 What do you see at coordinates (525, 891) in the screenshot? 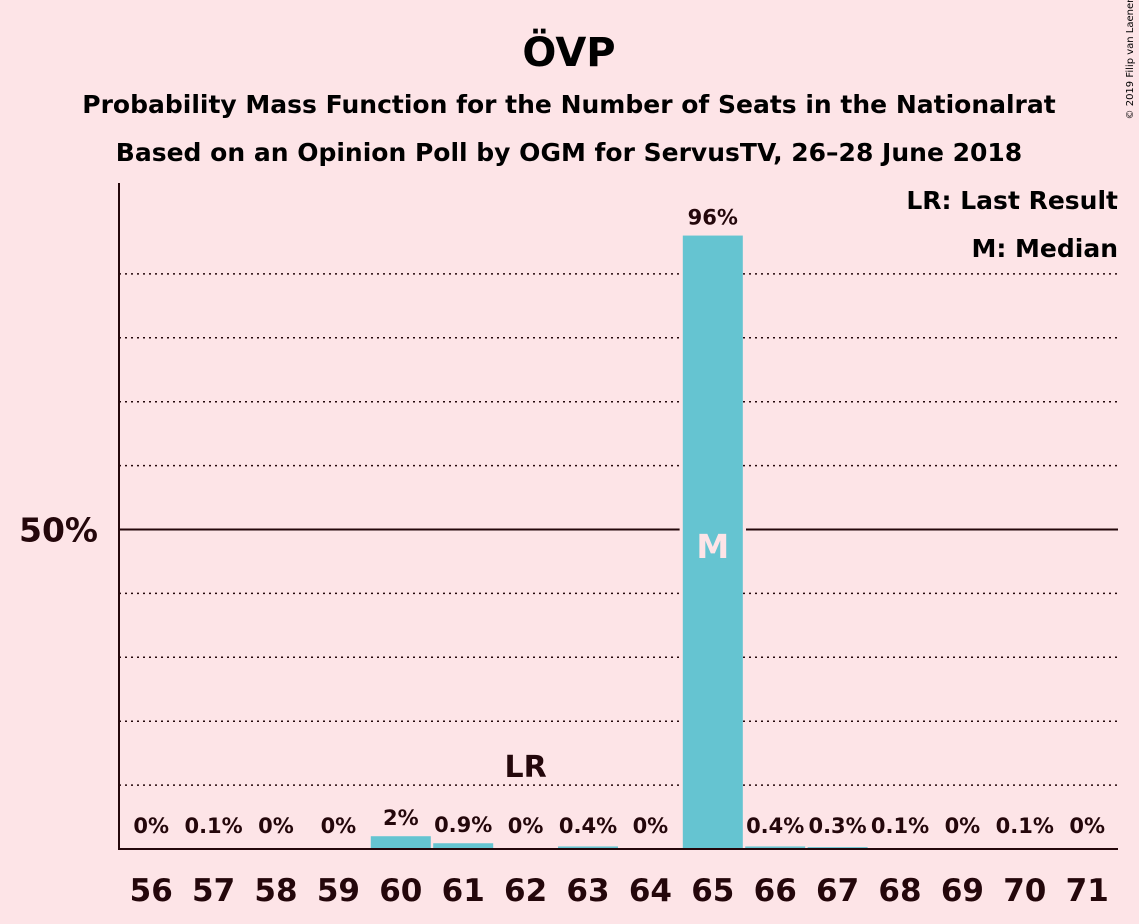
I see `x-tick-label-62: 62` at bounding box center [525, 891].